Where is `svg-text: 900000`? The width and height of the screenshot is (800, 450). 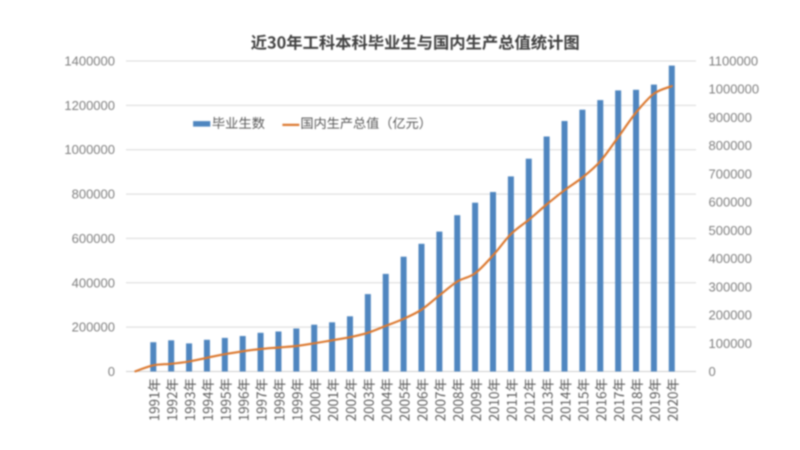
svg-text: 900000 is located at coordinates (730, 117).